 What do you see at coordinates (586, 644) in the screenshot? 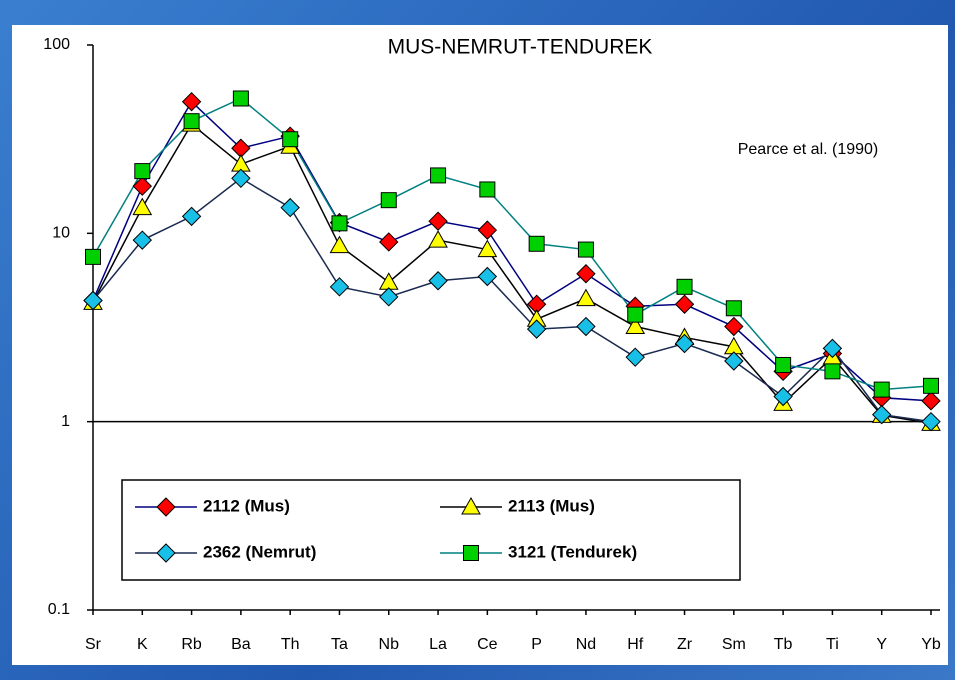
I see `x-tick-label: Nd` at bounding box center [586, 644].